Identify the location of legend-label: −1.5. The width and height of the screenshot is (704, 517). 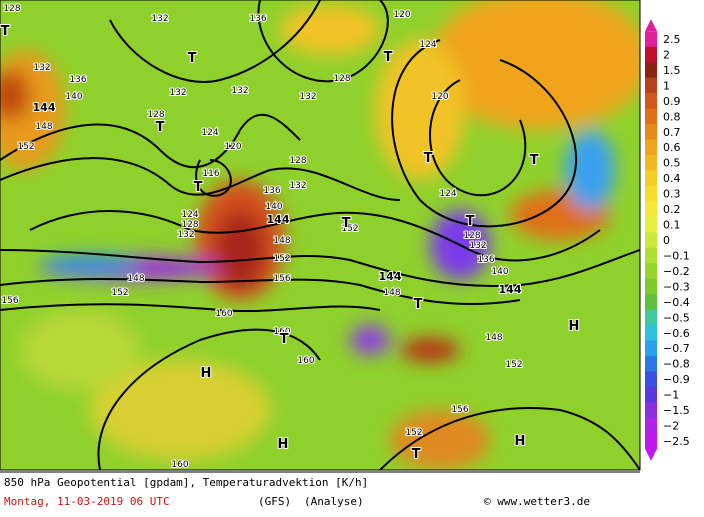
(676, 410).